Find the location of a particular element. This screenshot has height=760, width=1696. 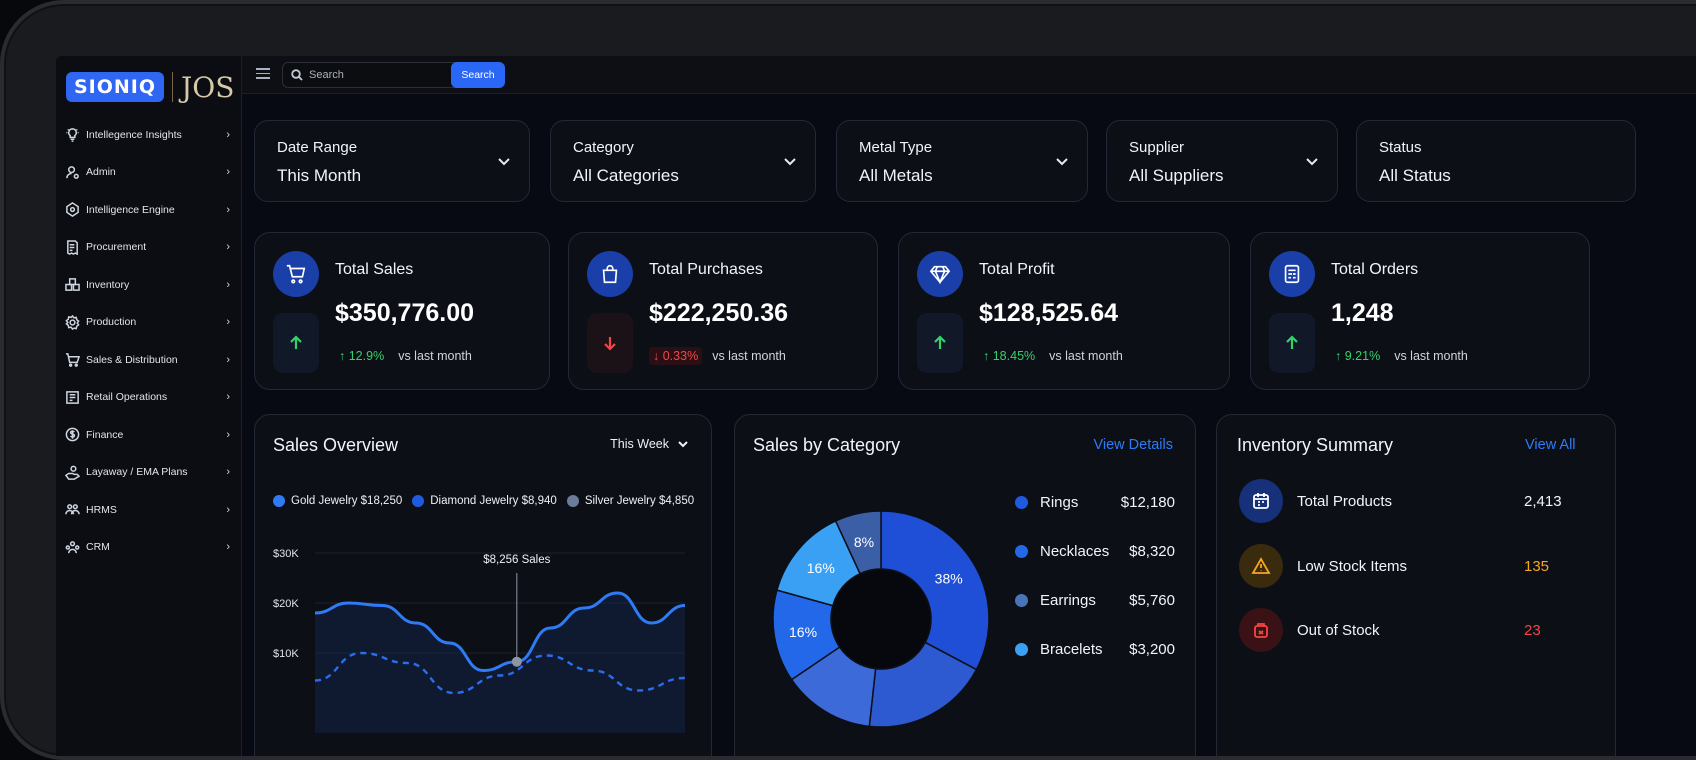

diamond-series-line is located at coordinates (500, 673).